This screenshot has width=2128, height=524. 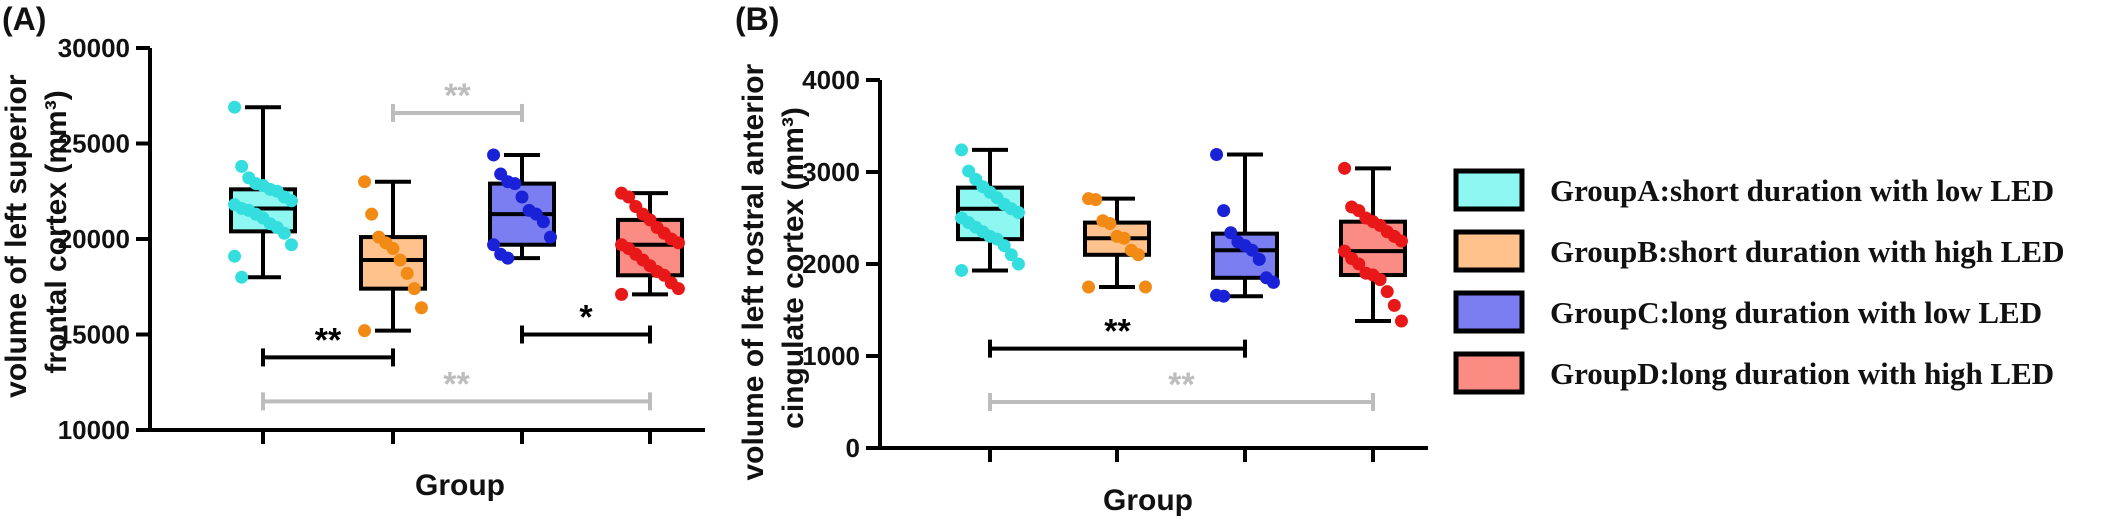 I want to click on legend-swatch-groupc, so click(x=1489, y=312).